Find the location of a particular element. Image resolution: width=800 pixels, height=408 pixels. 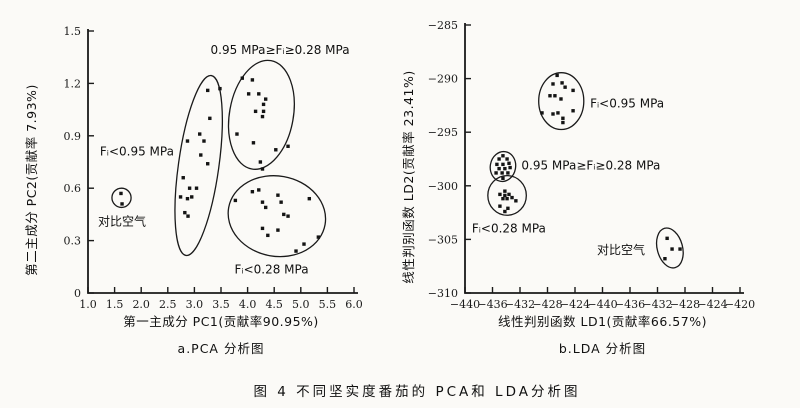

cluster-ellipse-firmness-mid-range is located at coordinates (261, 114).